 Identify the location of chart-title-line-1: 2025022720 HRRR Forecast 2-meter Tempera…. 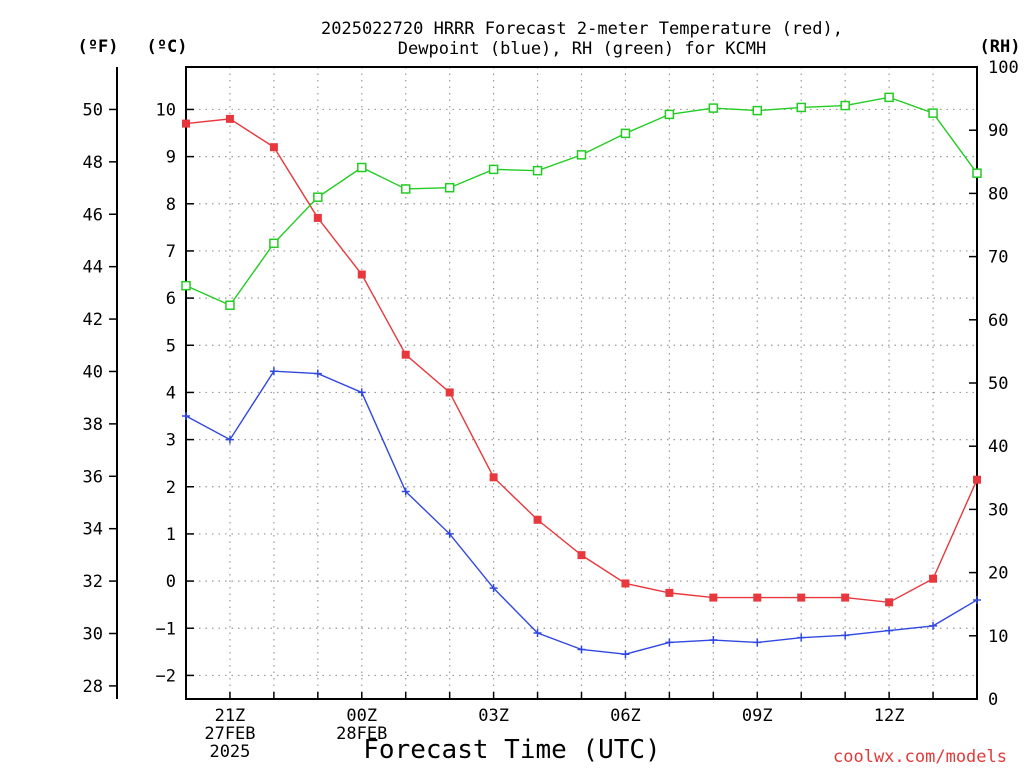
(582, 29).